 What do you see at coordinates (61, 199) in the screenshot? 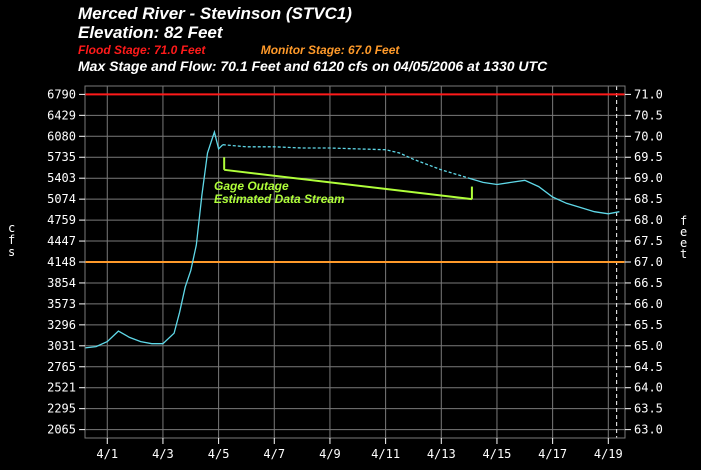
I see `y-left-tick-label: 5074` at bounding box center [61, 199].